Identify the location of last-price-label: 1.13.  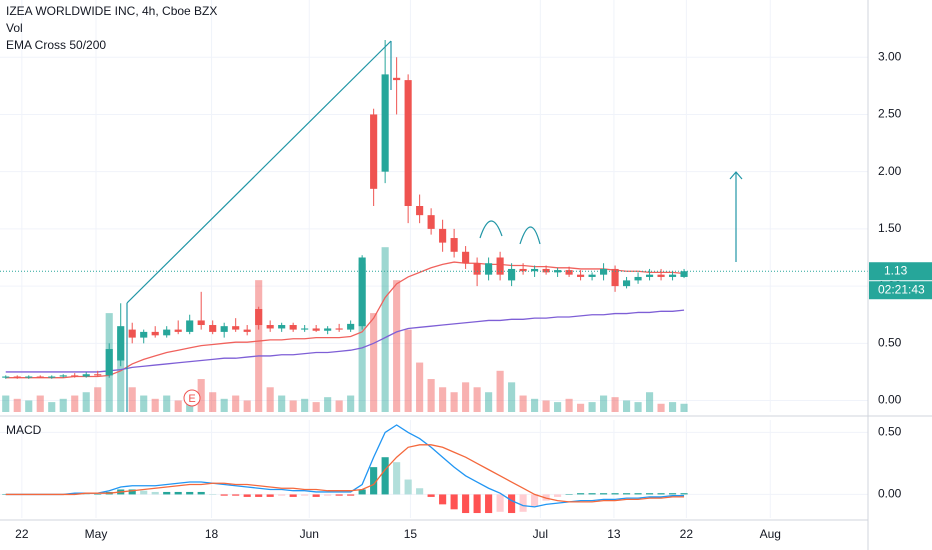
(896, 270).